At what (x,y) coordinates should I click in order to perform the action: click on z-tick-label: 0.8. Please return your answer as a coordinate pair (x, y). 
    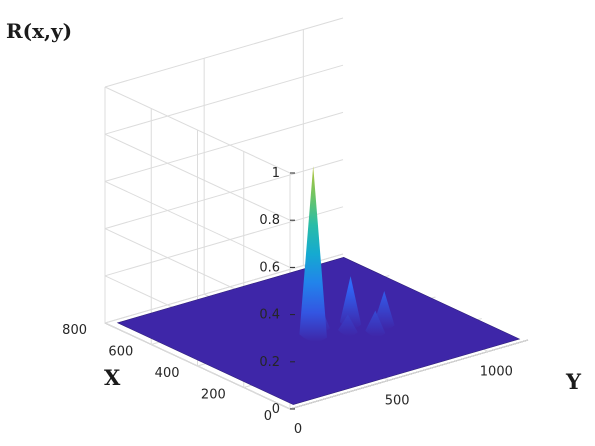
    Looking at the image, I should click on (269, 220).